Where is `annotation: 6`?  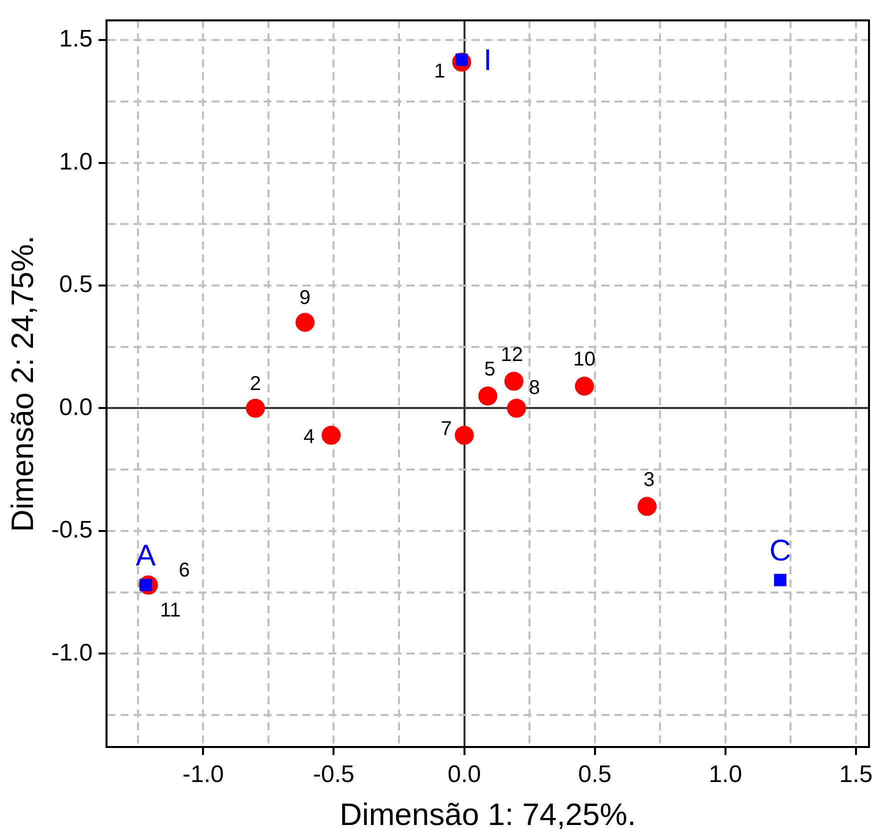 annotation: 6 is located at coordinates (184, 571).